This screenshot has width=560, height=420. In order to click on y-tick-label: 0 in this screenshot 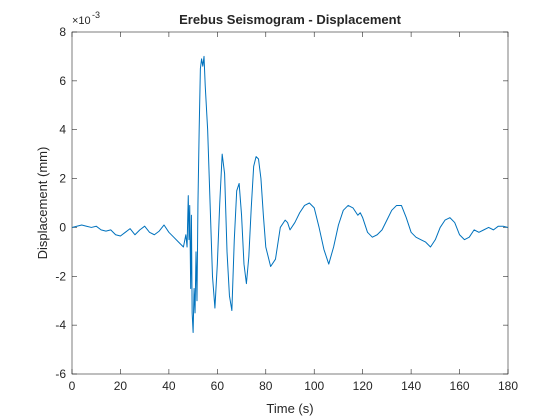, I will do `click(62, 227)`.